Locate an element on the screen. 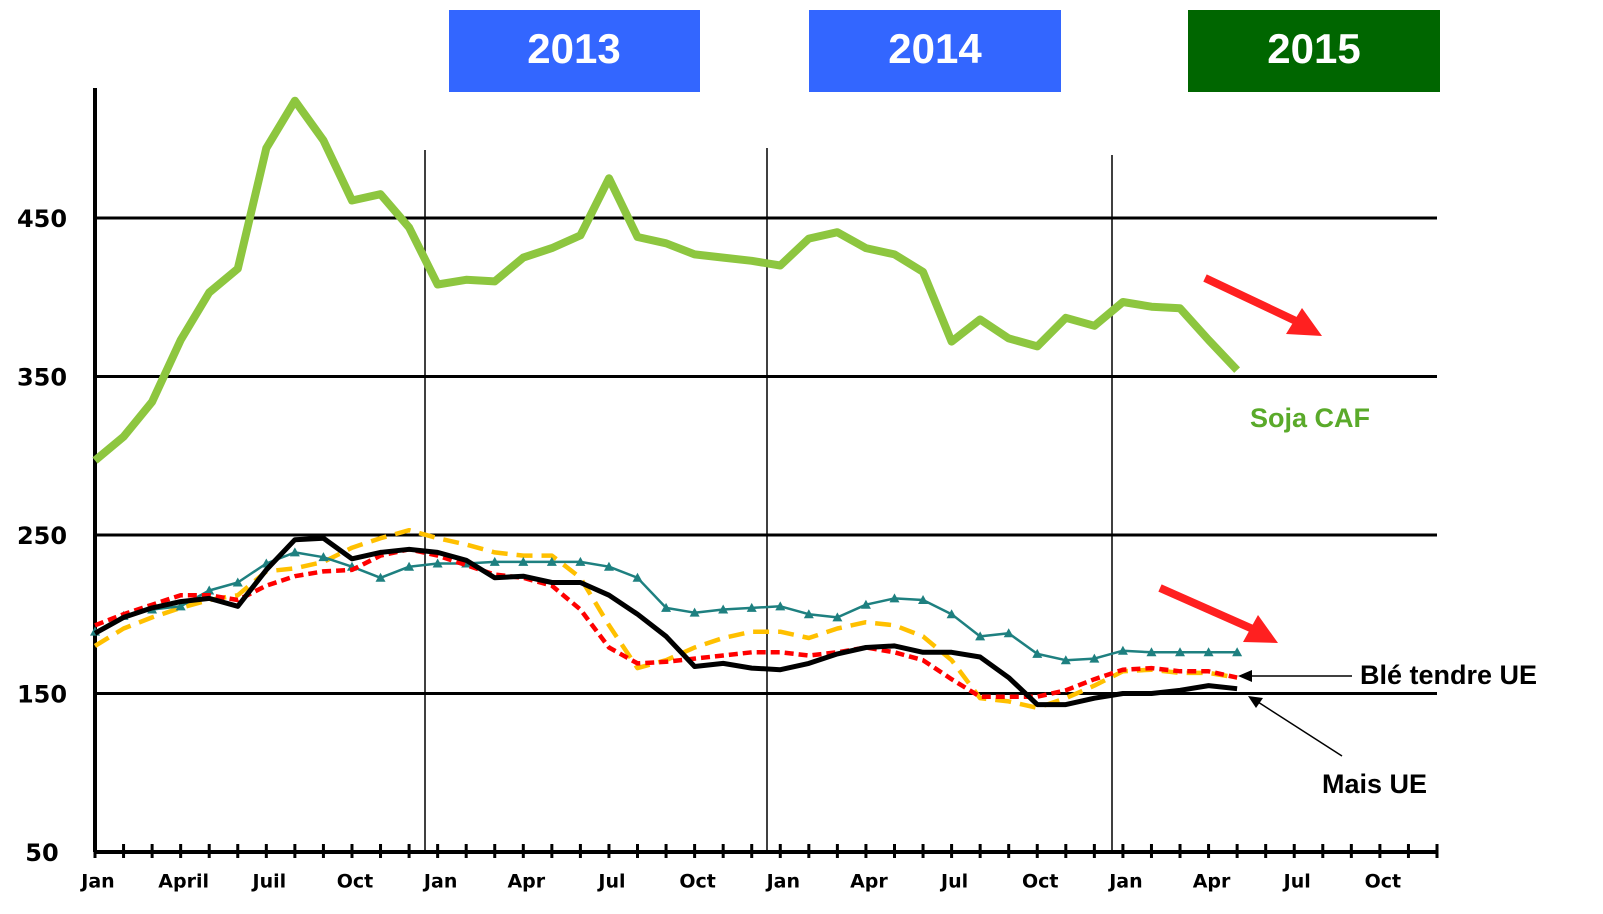  y-tick-label: 450 is located at coordinates (42, 219).